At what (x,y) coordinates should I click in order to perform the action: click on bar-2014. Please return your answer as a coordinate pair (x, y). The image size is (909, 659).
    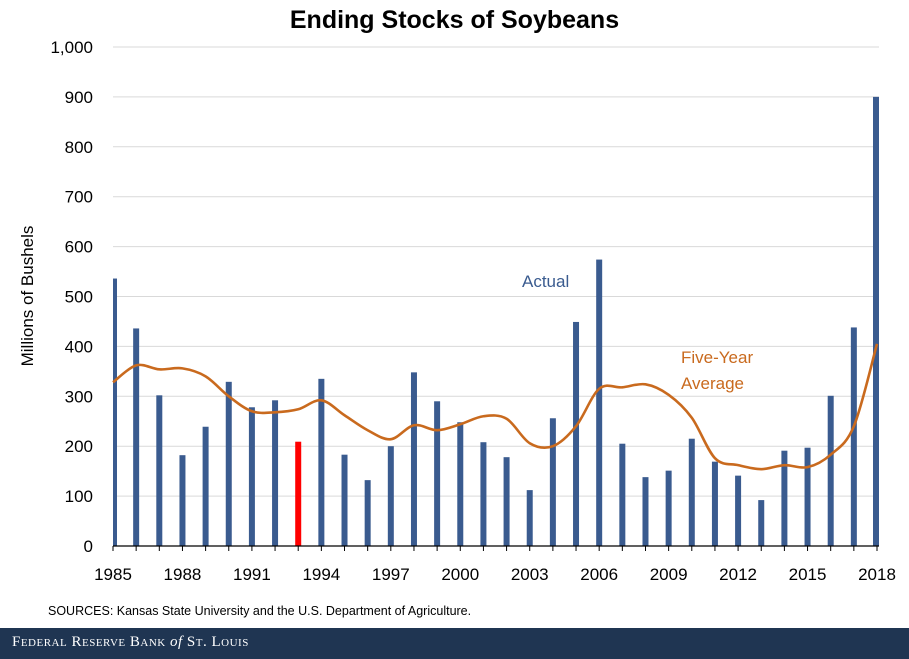
    Looking at the image, I should click on (784, 498).